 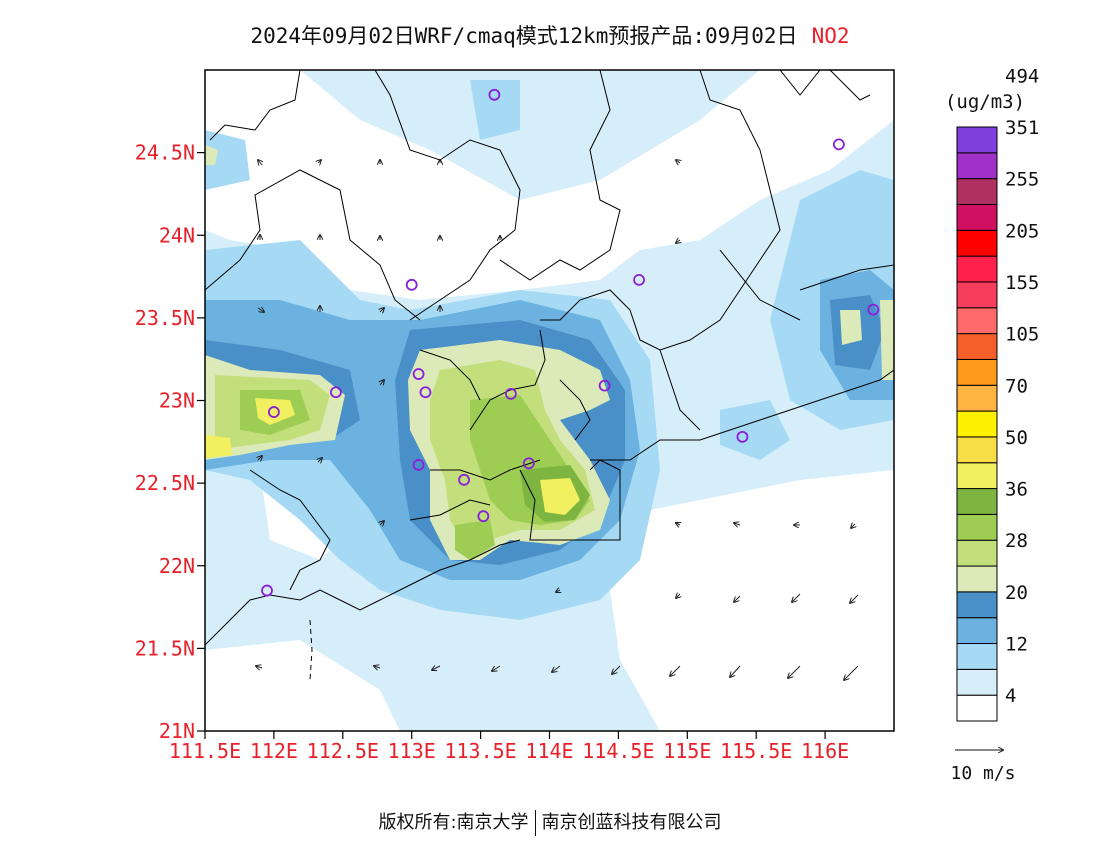 I want to click on lat-tick-label: 23.5N, so click(x=165, y=318).